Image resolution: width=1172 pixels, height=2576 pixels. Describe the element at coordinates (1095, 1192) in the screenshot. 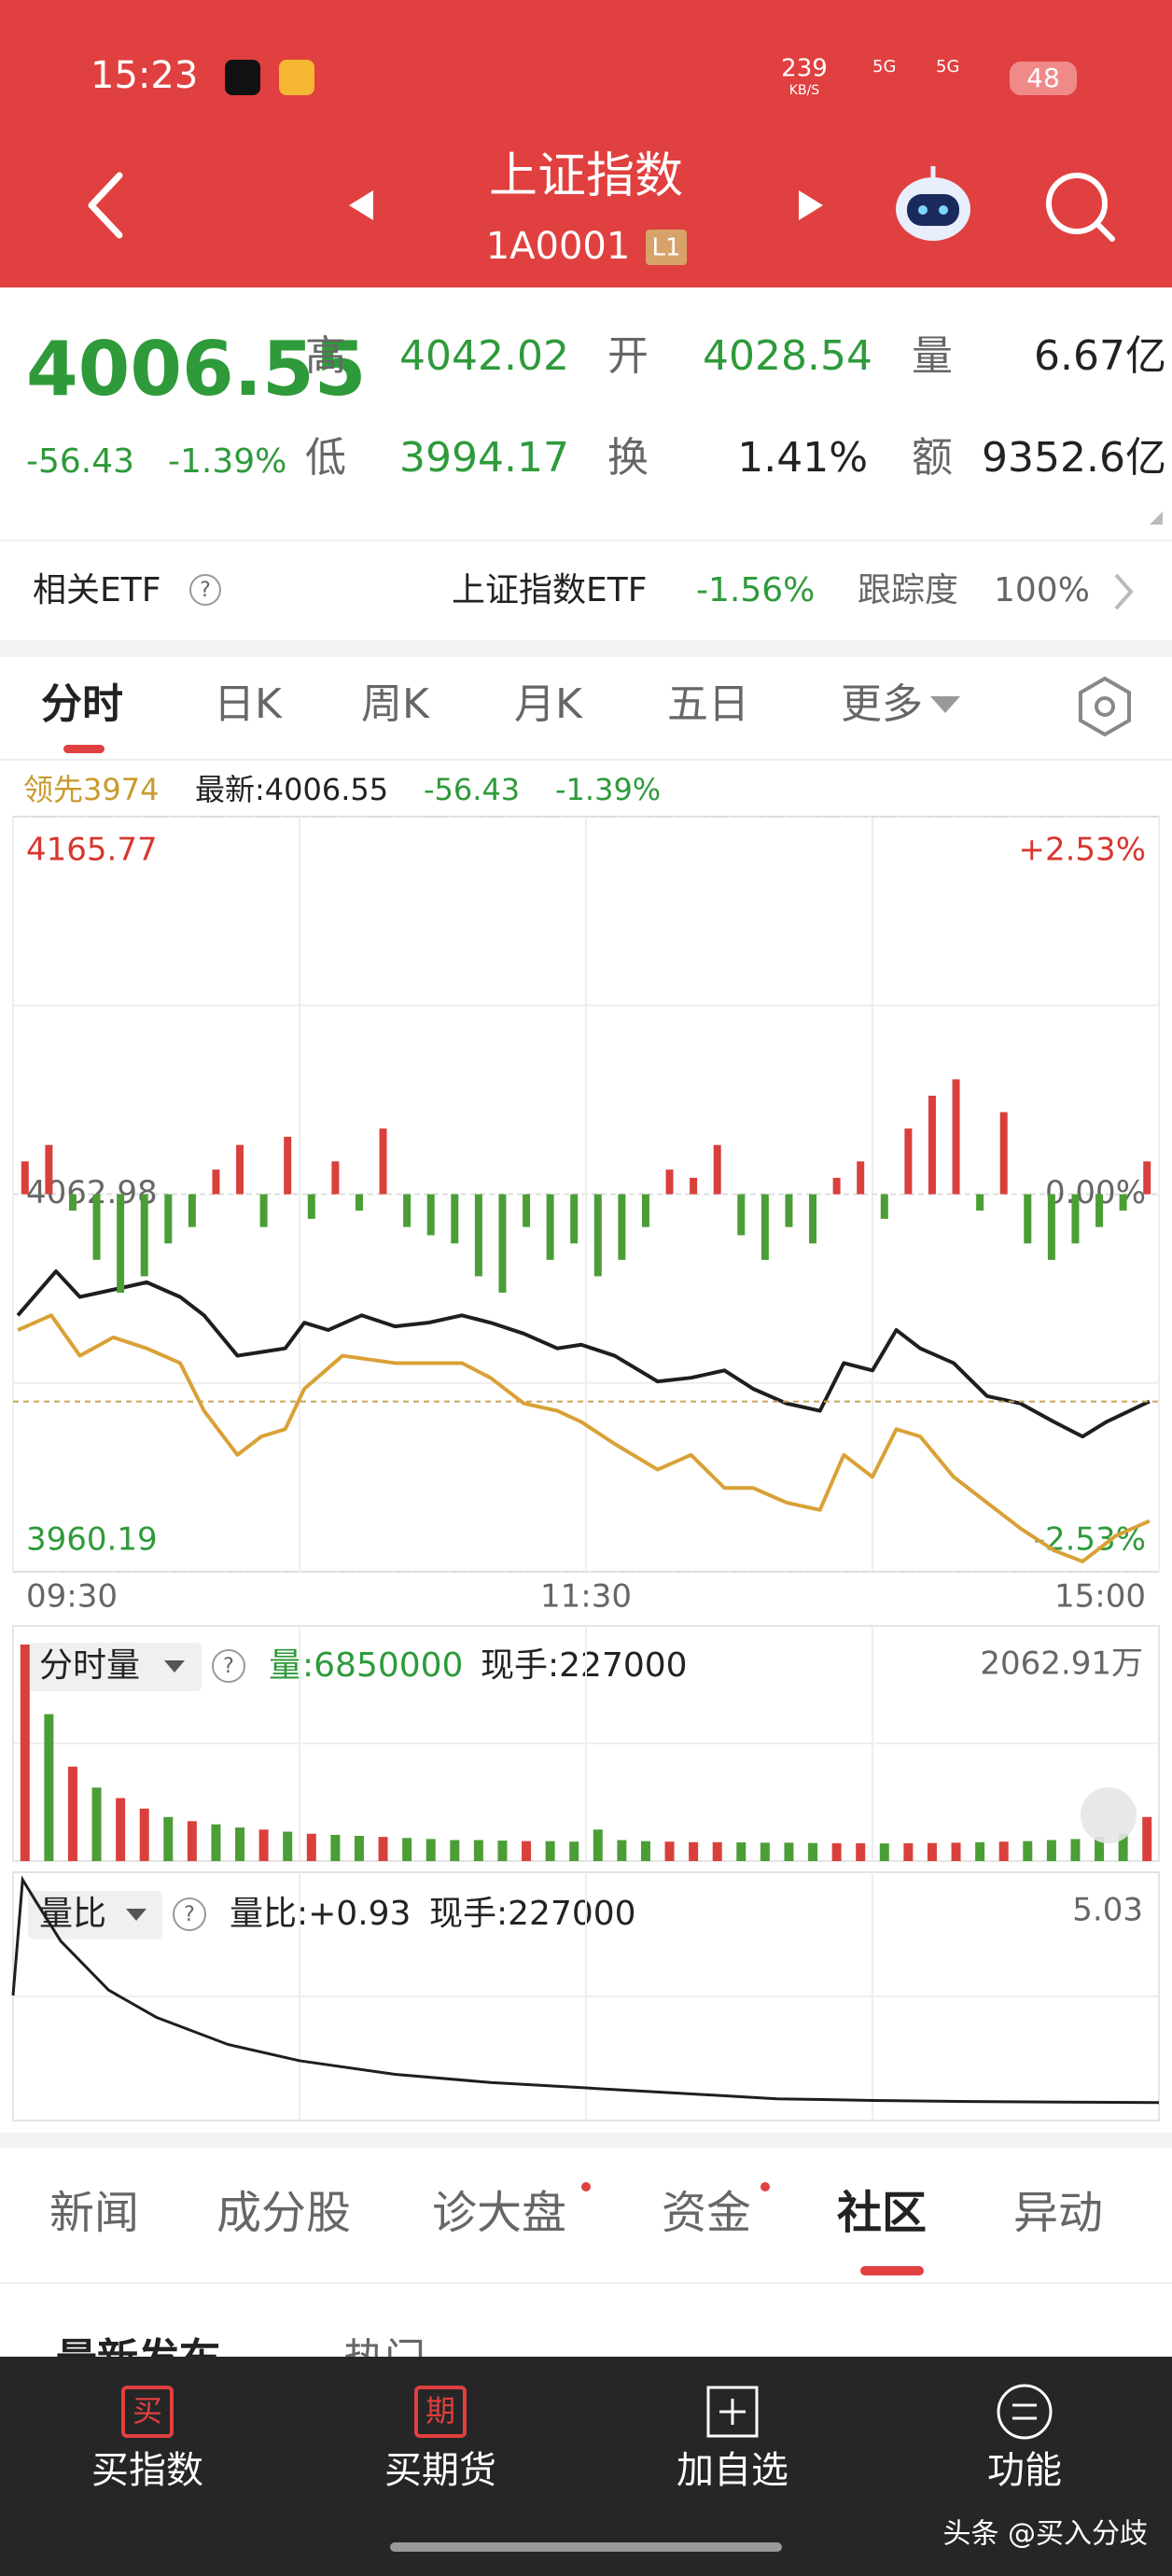

I see `y2-tick-label: 0.00%` at that location.